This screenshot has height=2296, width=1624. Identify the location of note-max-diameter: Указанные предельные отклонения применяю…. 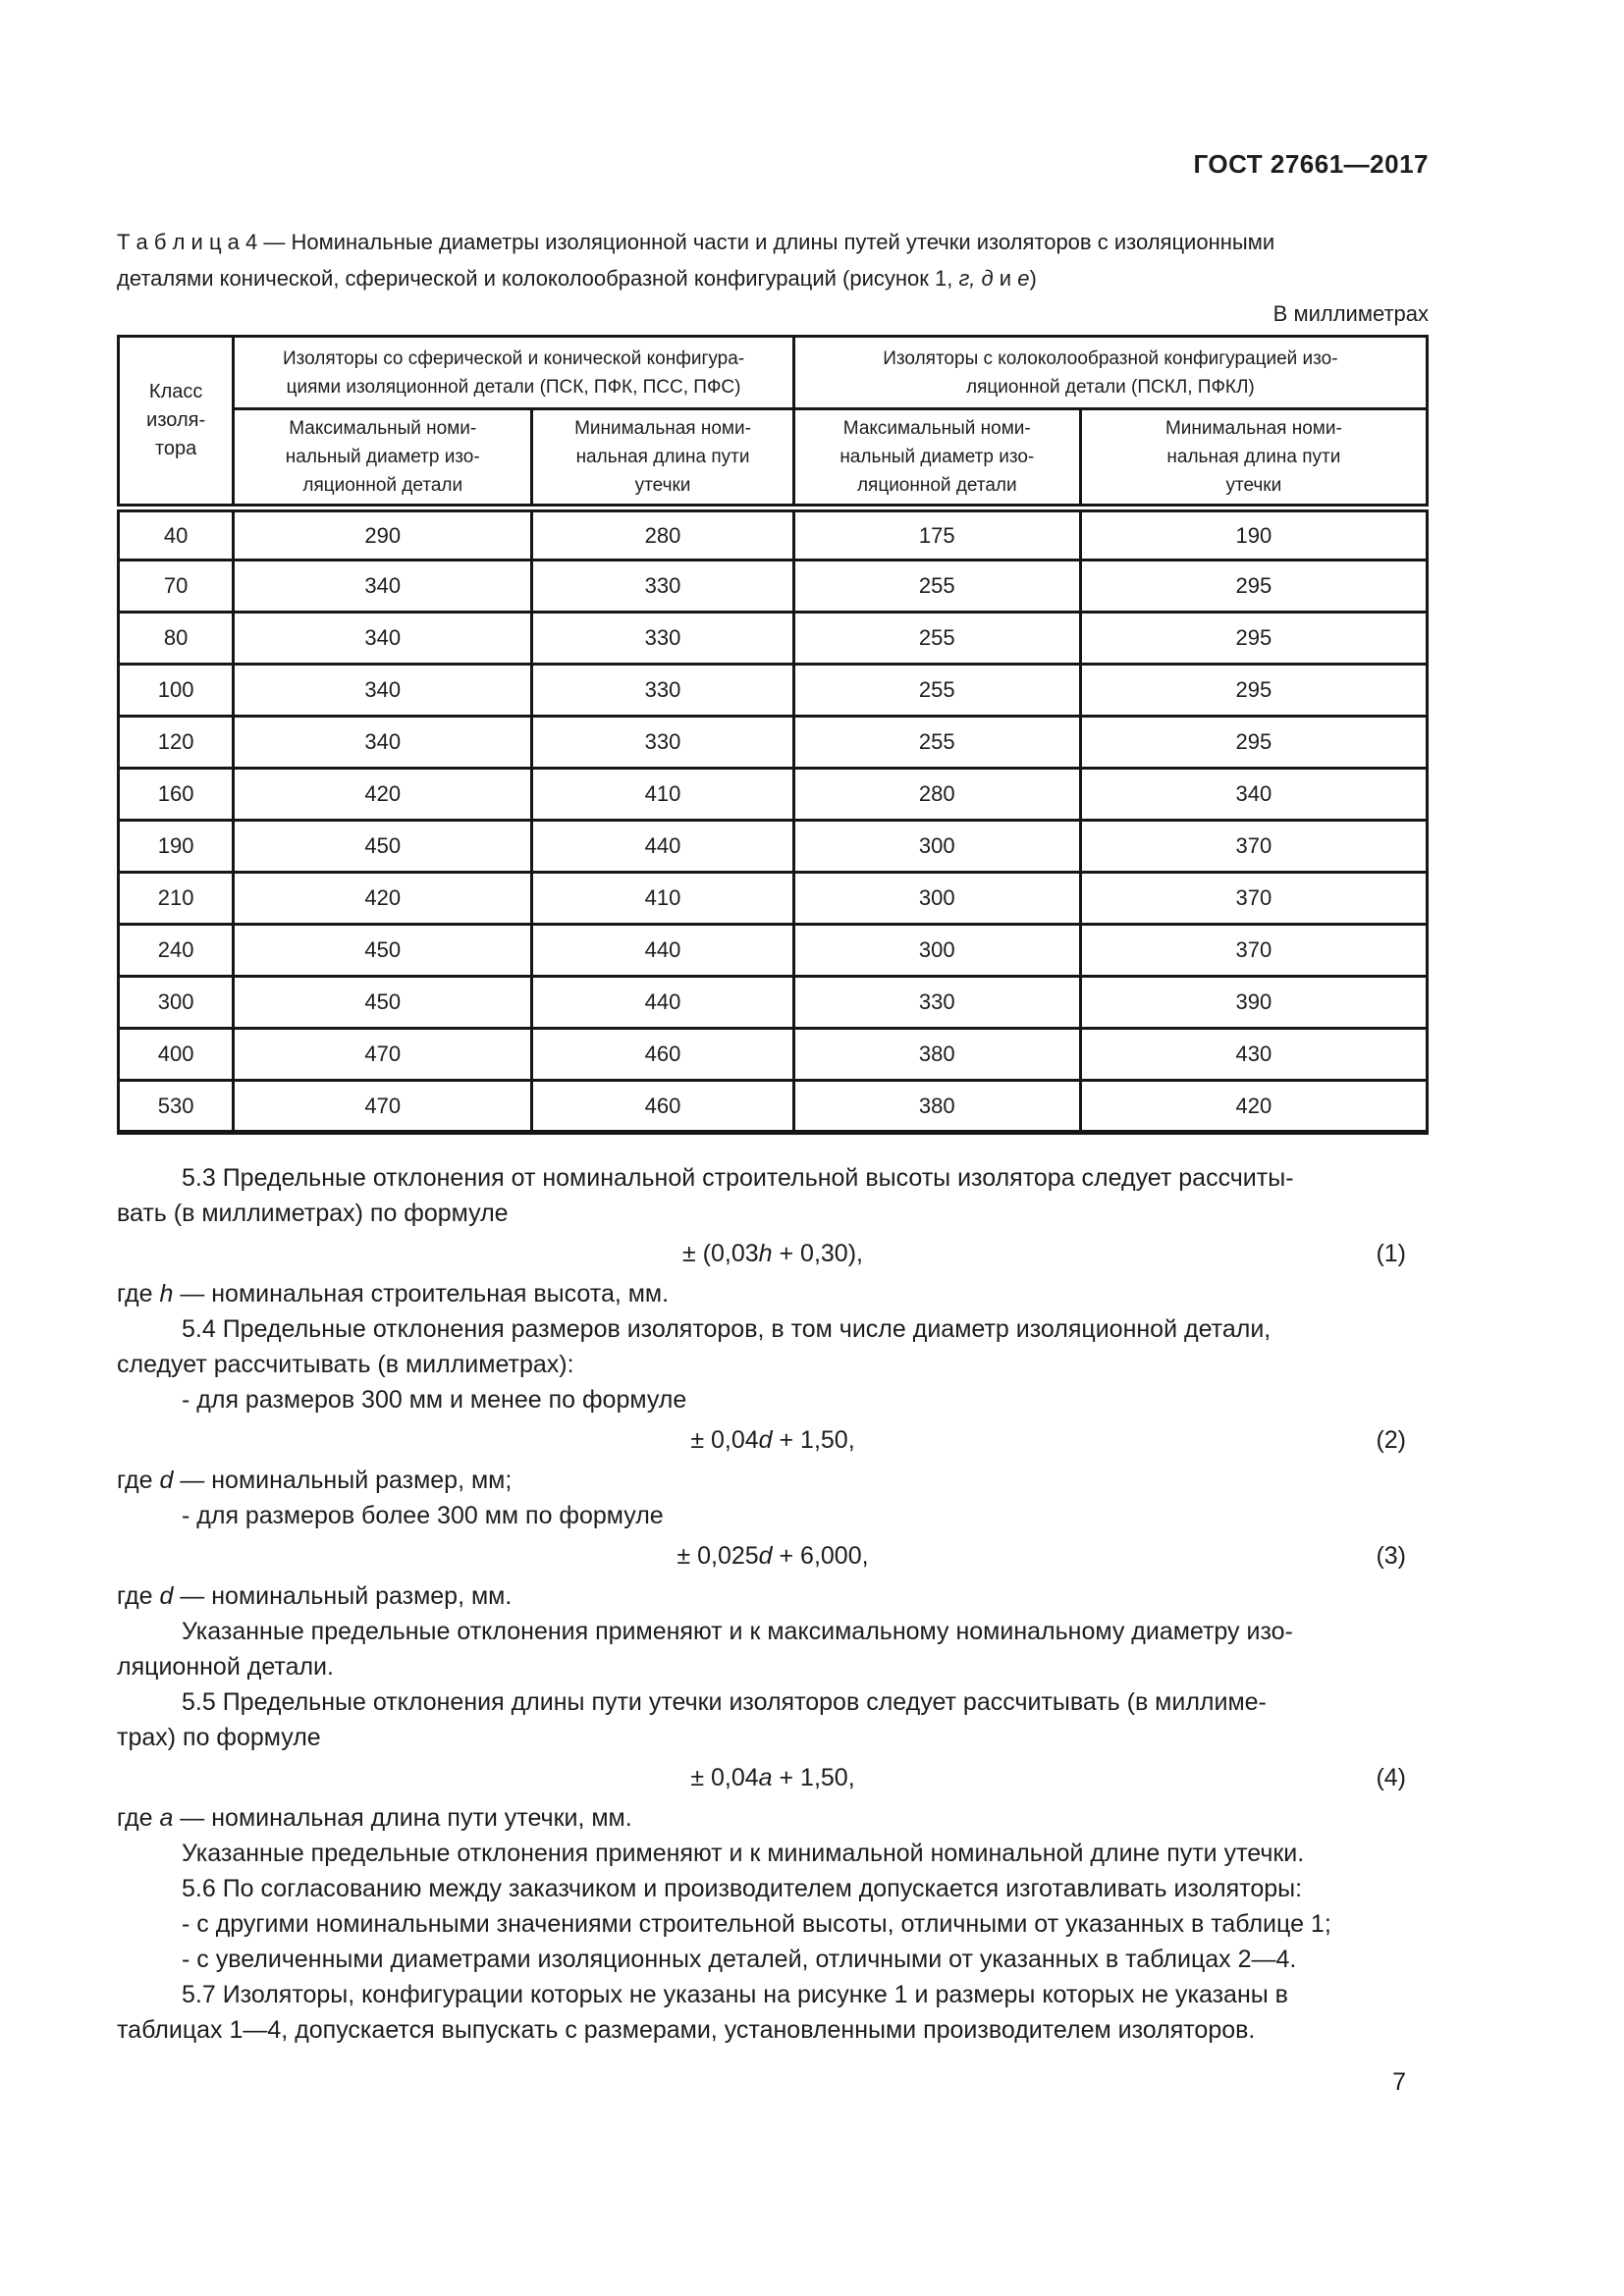
(705, 1649).